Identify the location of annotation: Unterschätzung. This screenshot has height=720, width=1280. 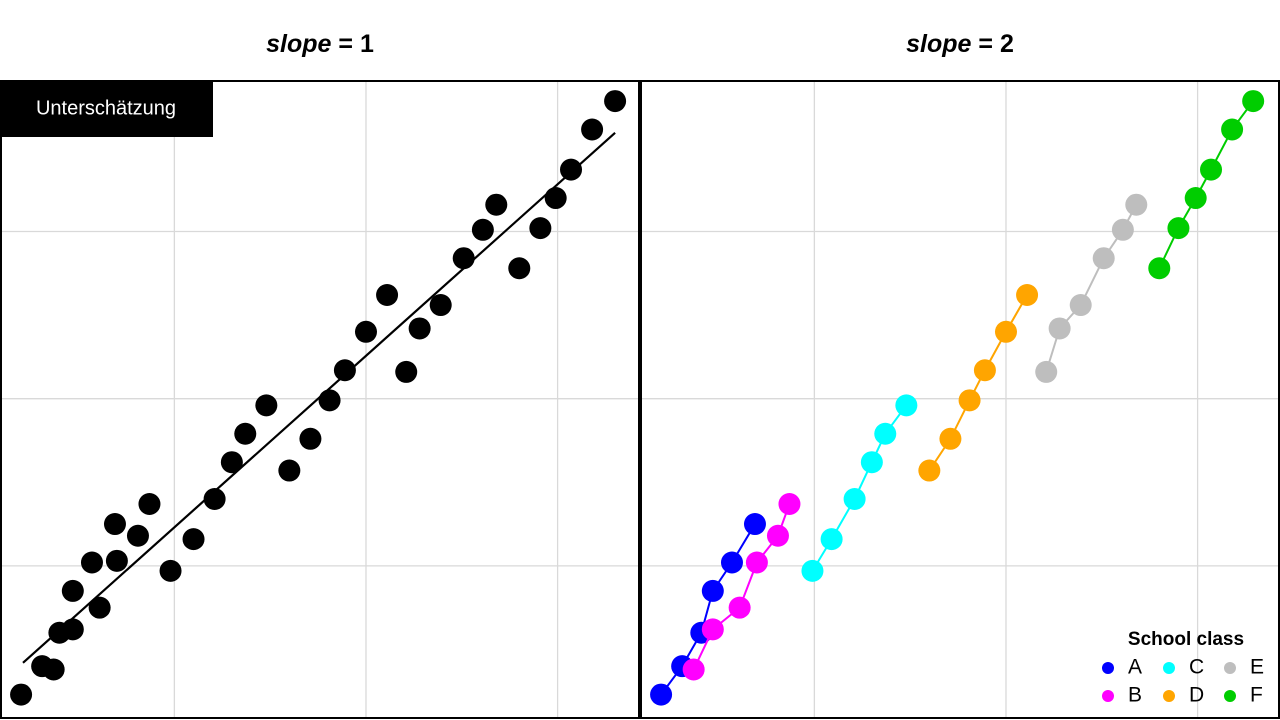
(106, 108).